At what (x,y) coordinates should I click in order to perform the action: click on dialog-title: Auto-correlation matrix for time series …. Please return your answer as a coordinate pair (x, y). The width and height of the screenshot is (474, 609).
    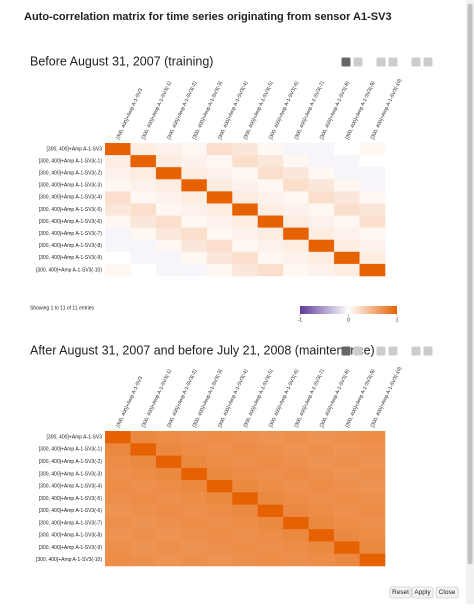
    Looking at the image, I should click on (208, 17).